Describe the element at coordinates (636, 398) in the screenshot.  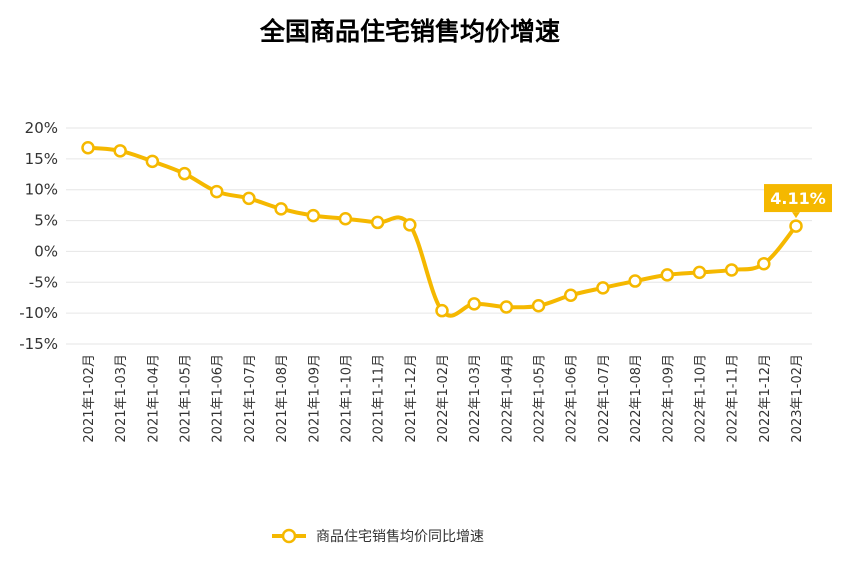
I see `x-tick-label: 2022年1-08月` at that location.